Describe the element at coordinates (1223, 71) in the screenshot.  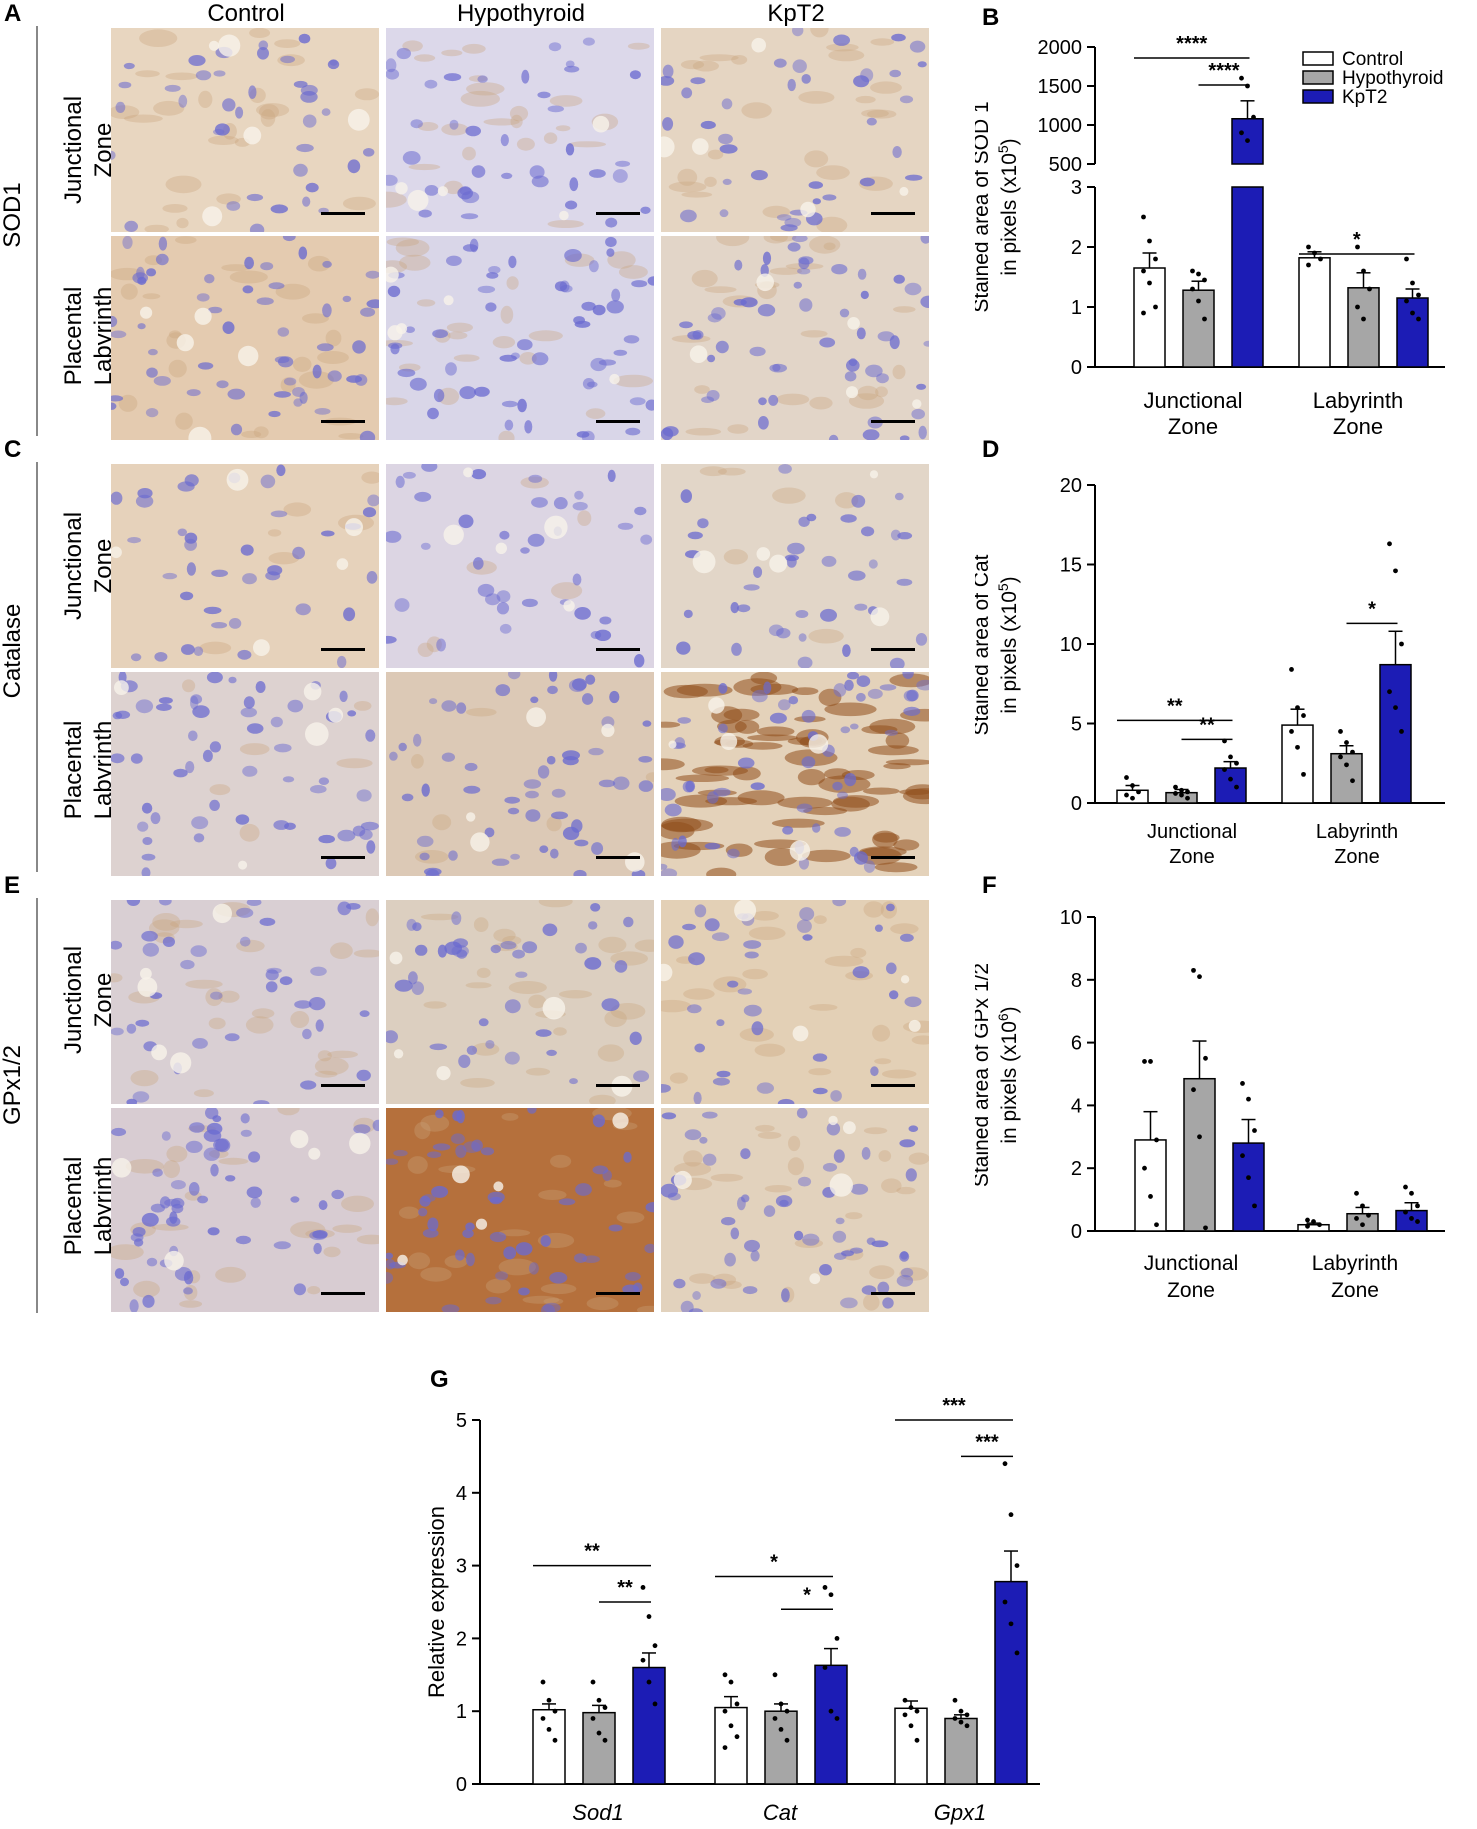
I see `significance-label: ****` at that location.